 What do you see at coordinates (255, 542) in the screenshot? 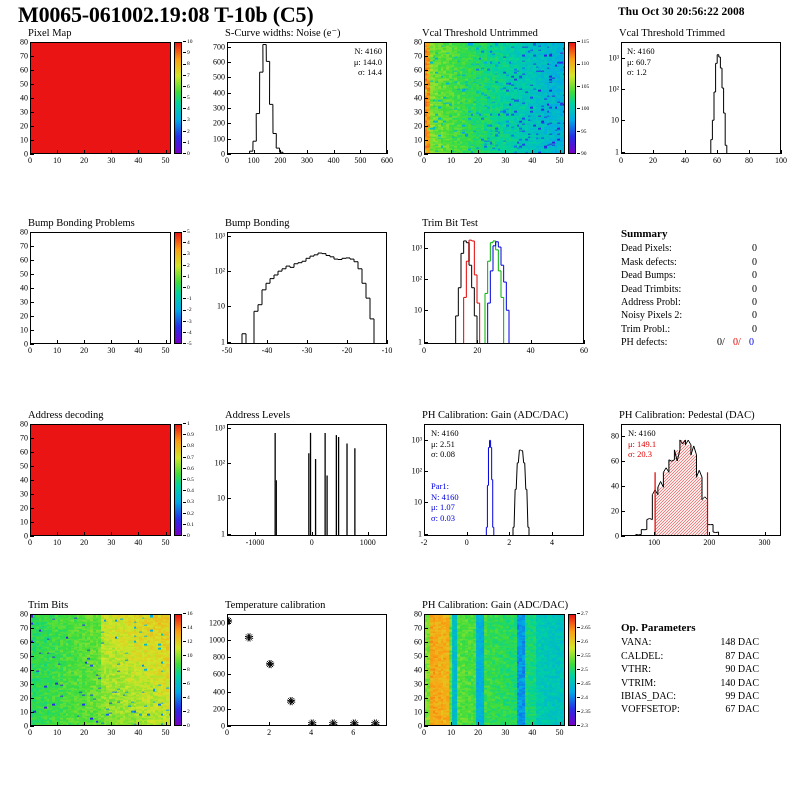
I see `x-tick-label: -1000` at bounding box center [255, 542].